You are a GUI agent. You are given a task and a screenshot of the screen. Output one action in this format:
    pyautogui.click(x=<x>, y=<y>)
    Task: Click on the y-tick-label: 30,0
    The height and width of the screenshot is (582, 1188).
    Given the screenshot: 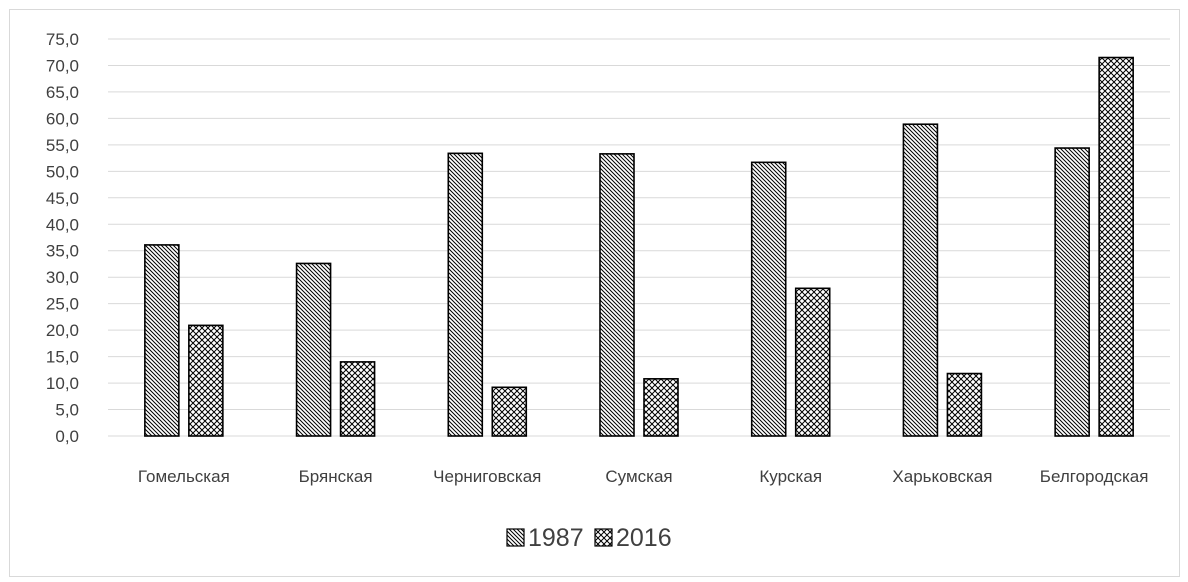 What is the action you would take?
    pyautogui.click(x=62, y=277)
    